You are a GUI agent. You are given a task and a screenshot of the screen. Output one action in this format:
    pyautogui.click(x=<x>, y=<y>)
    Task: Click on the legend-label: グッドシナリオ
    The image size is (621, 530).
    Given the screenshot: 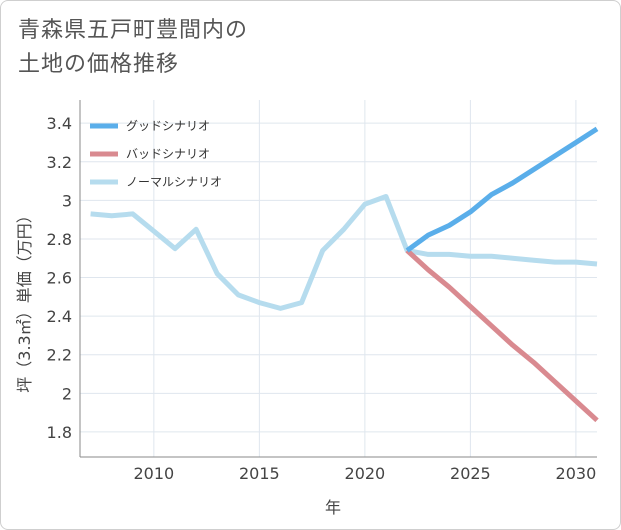 What is the action you would take?
    pyautogui.click(x=168, y=126)
    